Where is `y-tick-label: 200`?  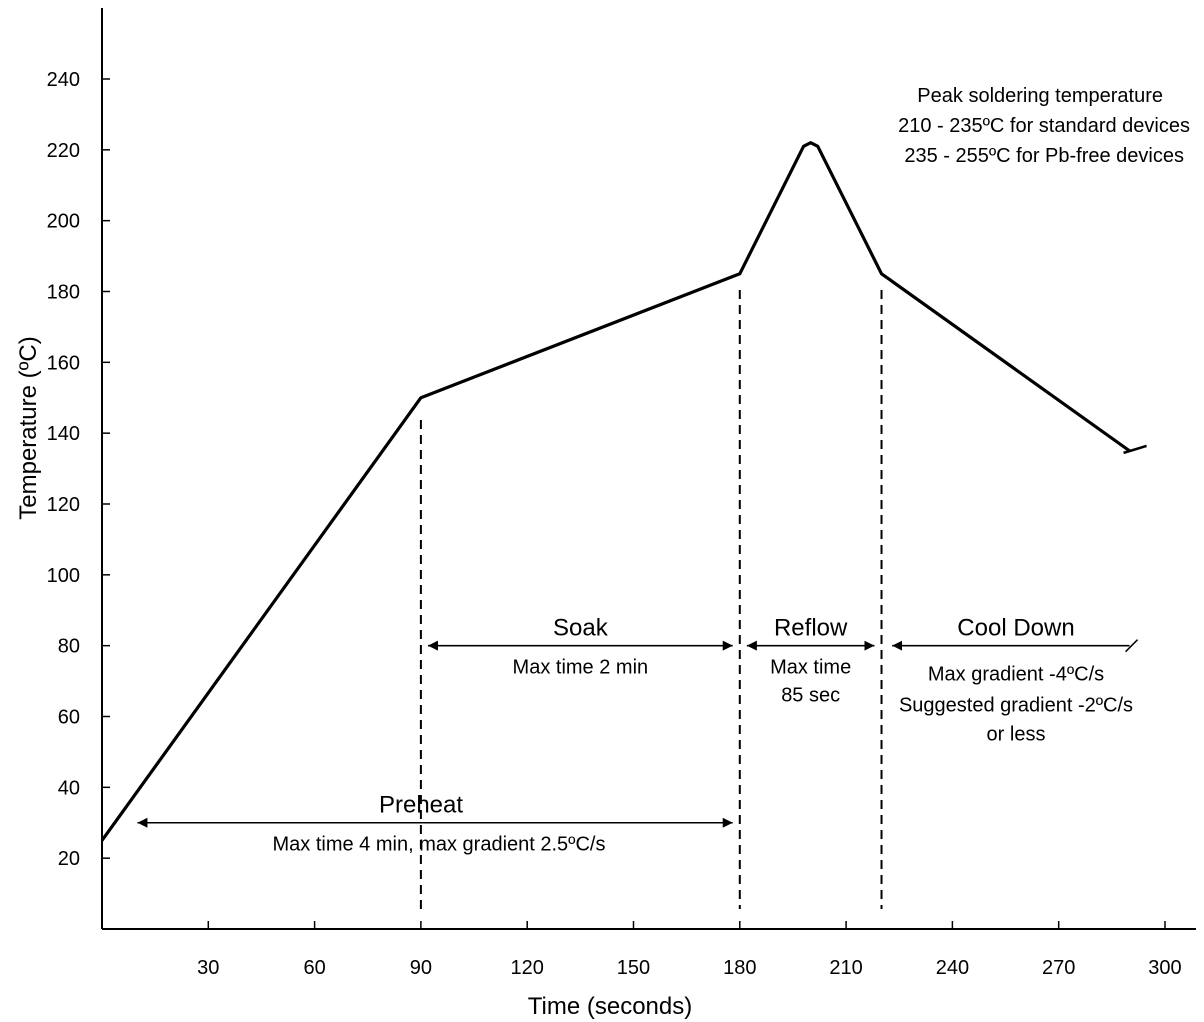
y-tick-label: 200 is located at coordinates (63, 222).